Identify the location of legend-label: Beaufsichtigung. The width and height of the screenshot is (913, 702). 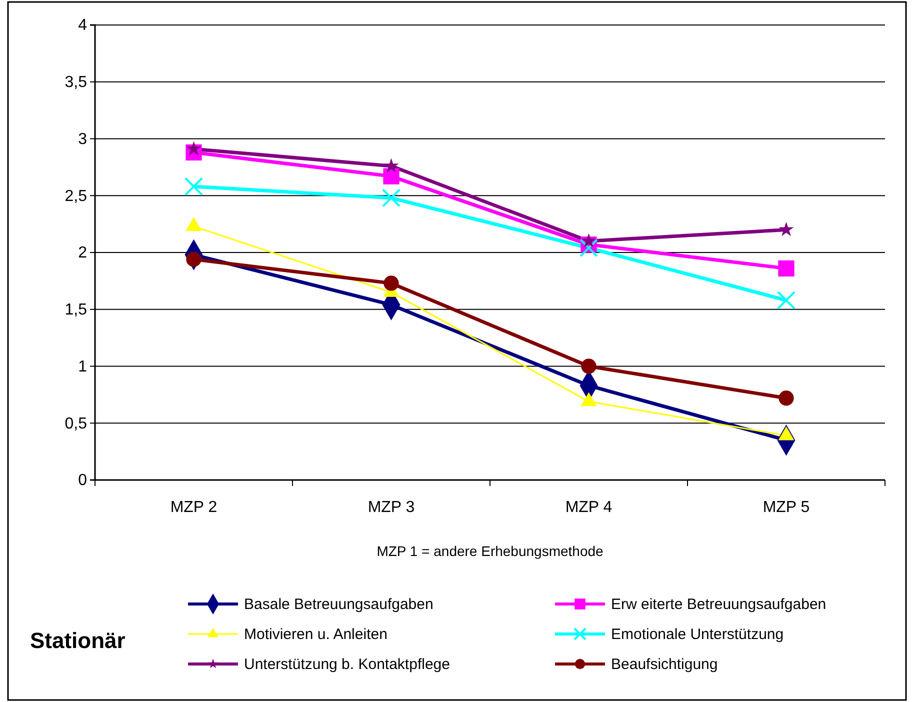
(664, 664).